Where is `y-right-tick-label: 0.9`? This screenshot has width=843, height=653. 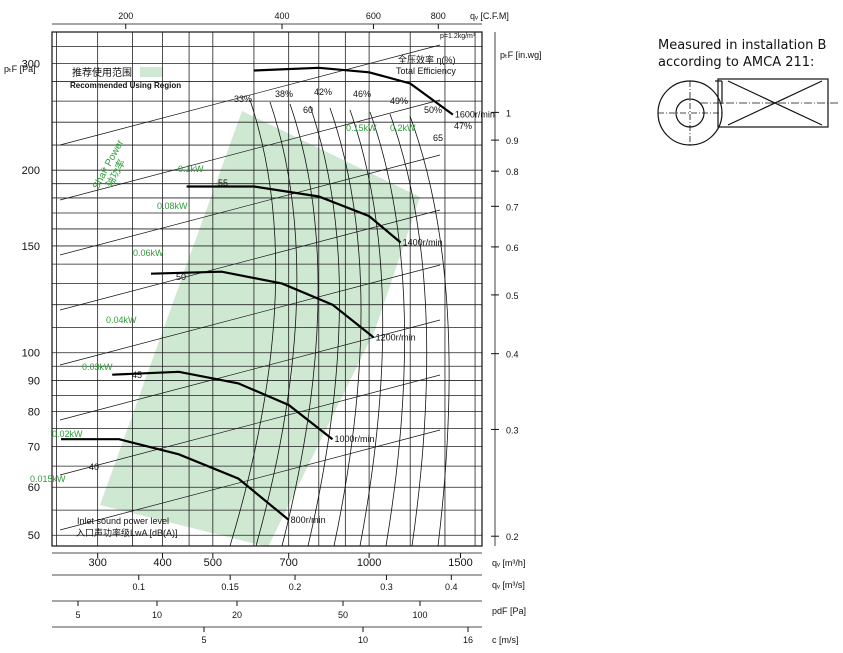
y-right-tick-label: 0.9 is located at coordinates (512, 141).